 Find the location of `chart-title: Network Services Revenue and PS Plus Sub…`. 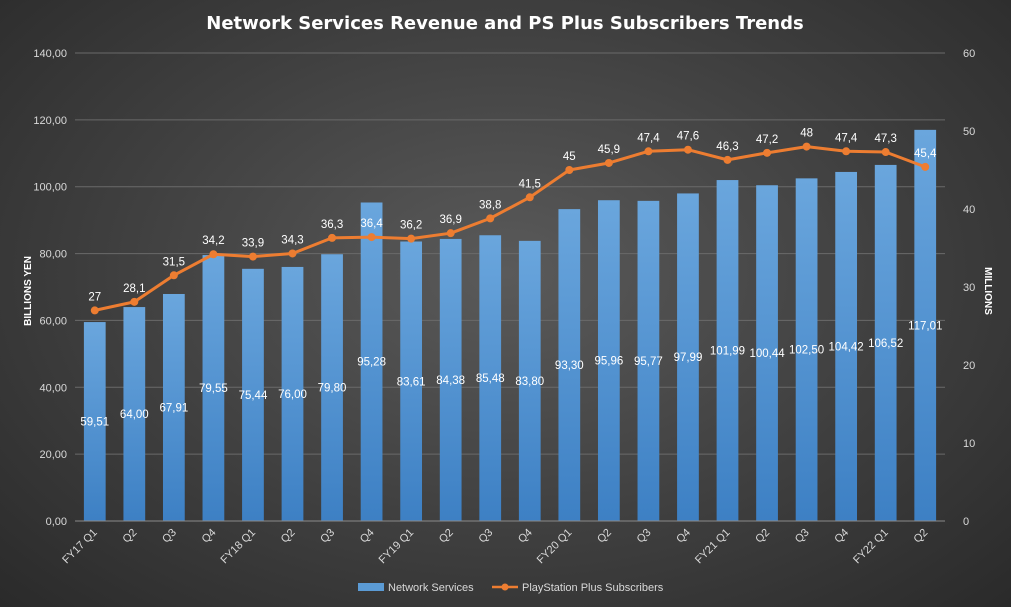

chart-title: Network Services Revenue and PS Plus Sub… is located at coordinates (504, 23).